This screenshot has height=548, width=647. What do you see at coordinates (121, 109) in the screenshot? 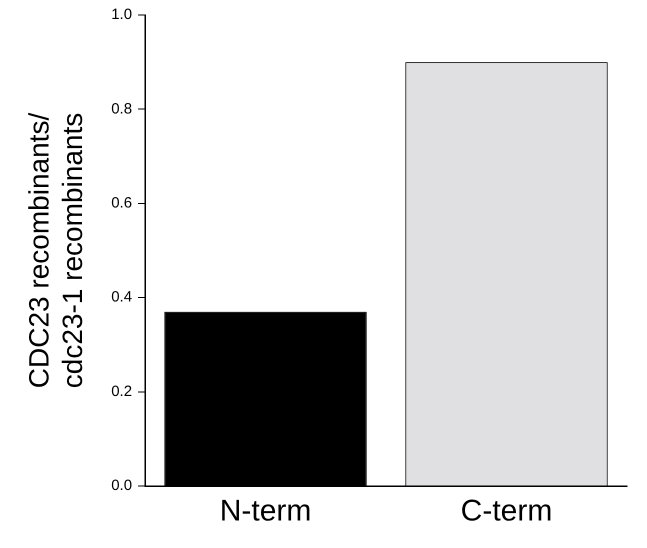
I see `y-tick-label: 0.8` at bounding box center [121, 109].